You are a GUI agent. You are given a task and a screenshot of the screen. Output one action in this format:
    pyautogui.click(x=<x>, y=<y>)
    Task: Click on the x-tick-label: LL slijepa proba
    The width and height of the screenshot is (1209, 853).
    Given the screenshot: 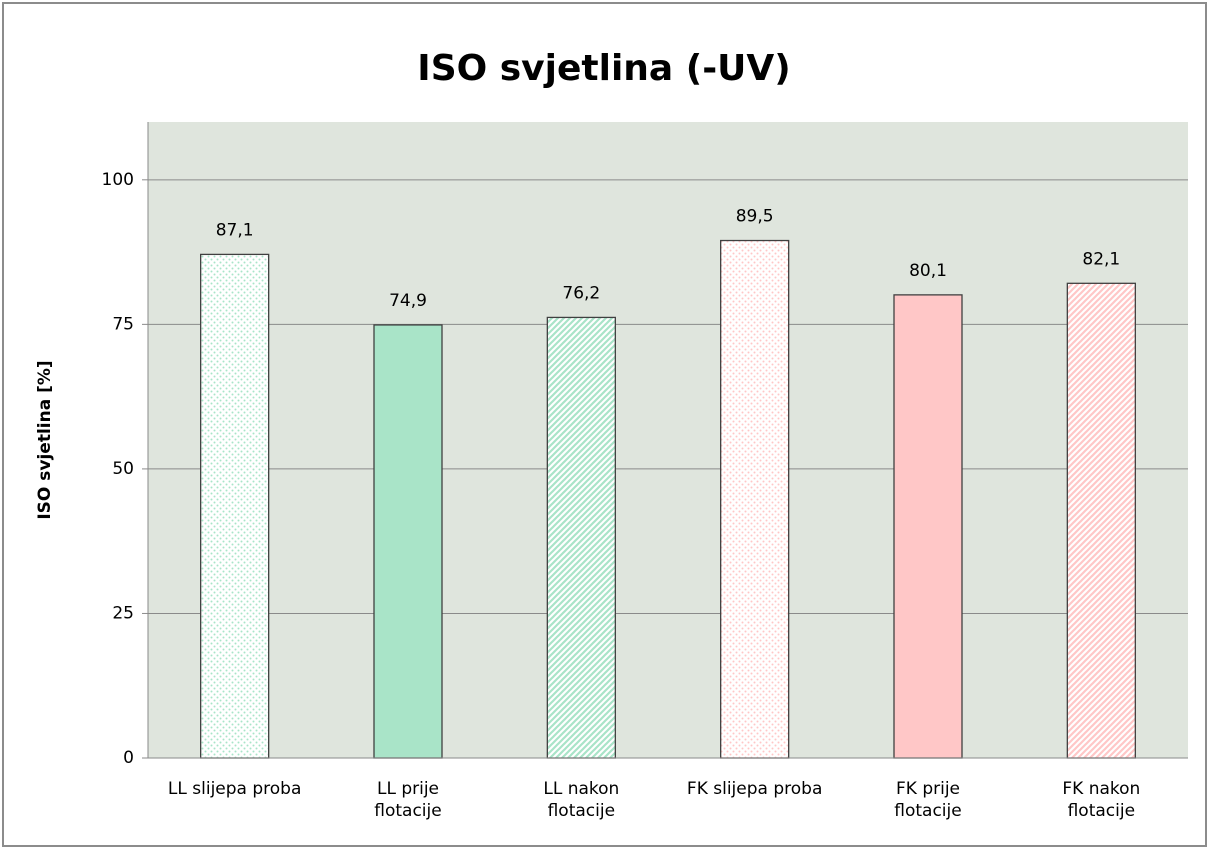 What is the action you would take?
    pyautogui.click(x=234, y=789)
    